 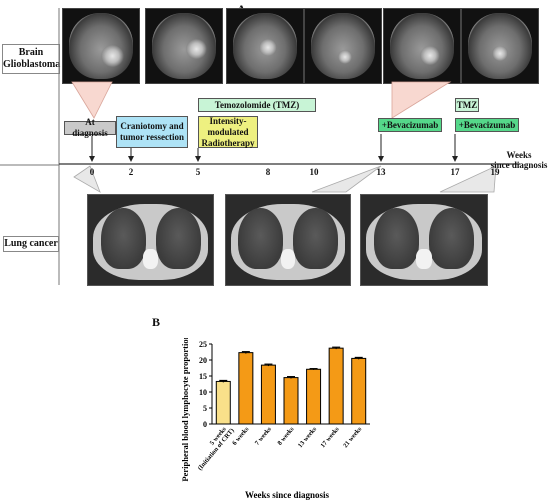 I want to click on y-tick-label-5: 25, so click(x=203, y=344).